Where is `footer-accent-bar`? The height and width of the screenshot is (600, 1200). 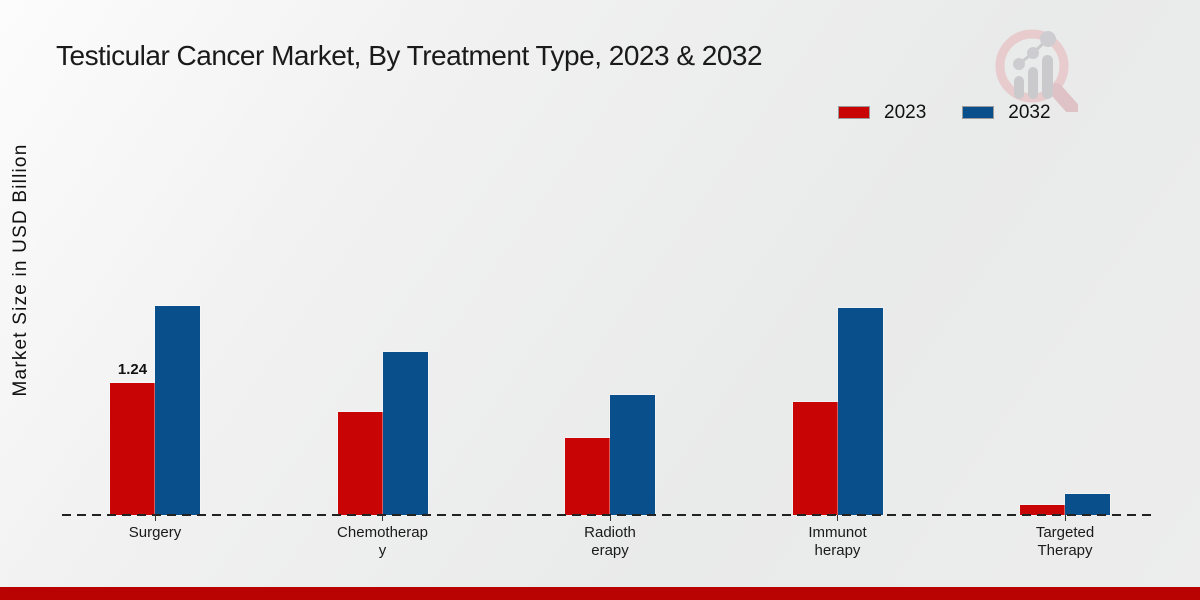
footer-accent-bar is located at coordinates (600, 593).